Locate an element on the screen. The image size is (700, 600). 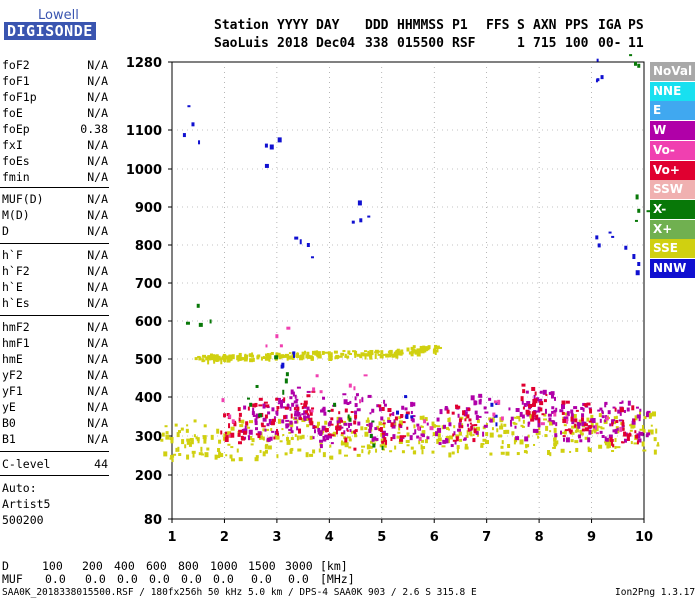
x-tick-label: 5 is located at coordinates (381, 537).